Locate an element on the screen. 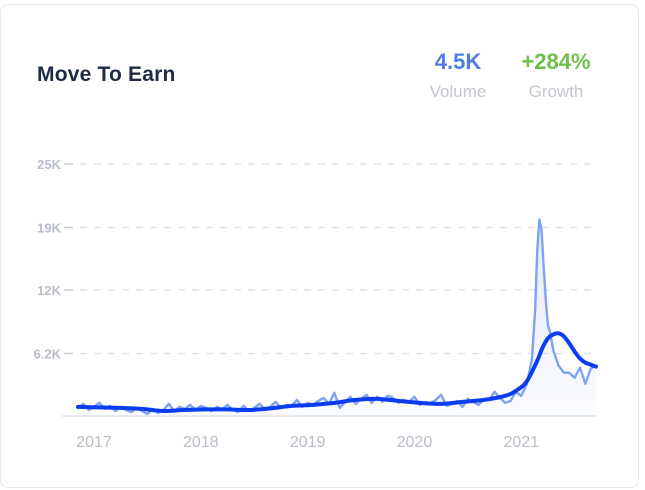  growth-label: Growth is located at coordinates (556, 91).